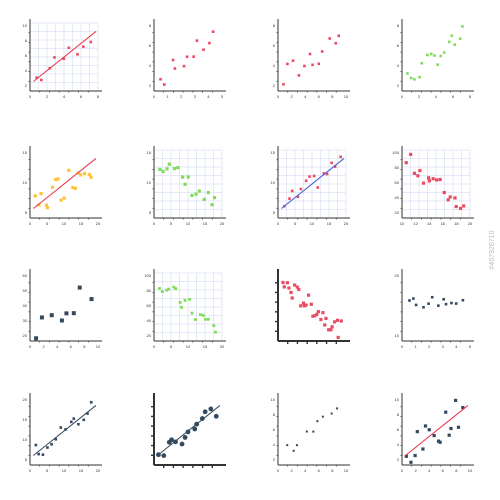 Image resolution: width=500 pixels, height=500 pixels. What do you see at coordinates (149, 290) in the screenshot?
I see `y-tick-label: 80` at bounding box center [149, 290].